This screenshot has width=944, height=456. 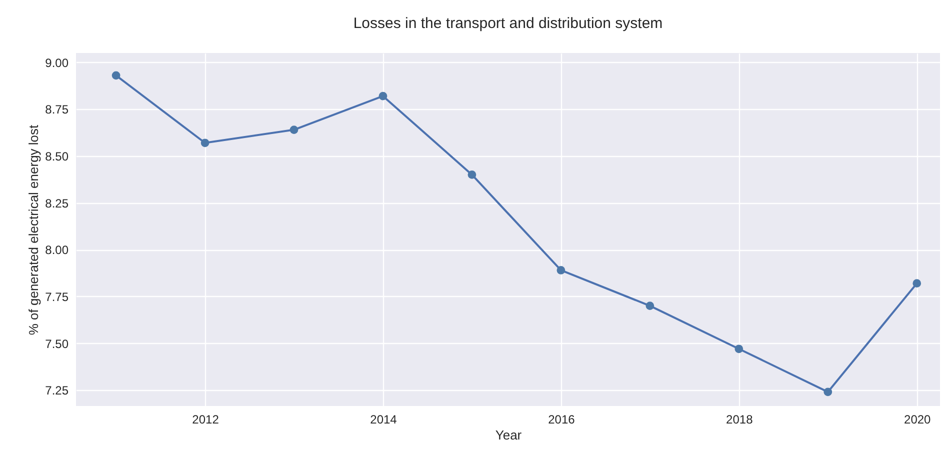 I want to click on y-tick-label: 7.50, so click(x=57, y=343).